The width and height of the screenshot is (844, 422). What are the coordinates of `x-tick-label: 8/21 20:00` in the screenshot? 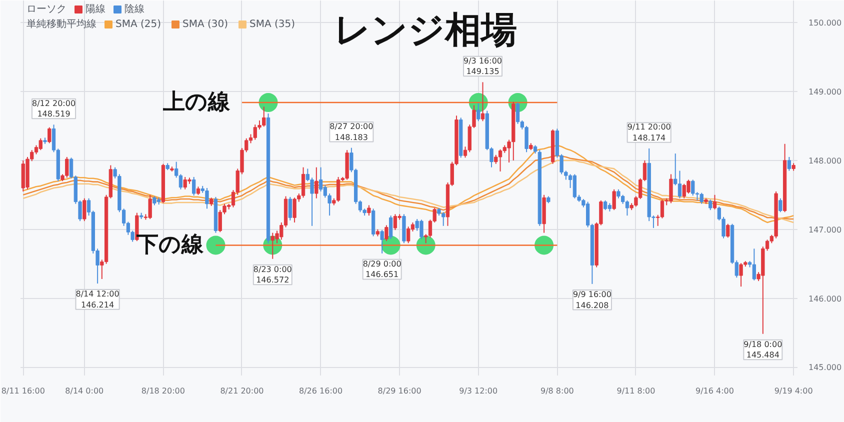 It's located at (242, 391).